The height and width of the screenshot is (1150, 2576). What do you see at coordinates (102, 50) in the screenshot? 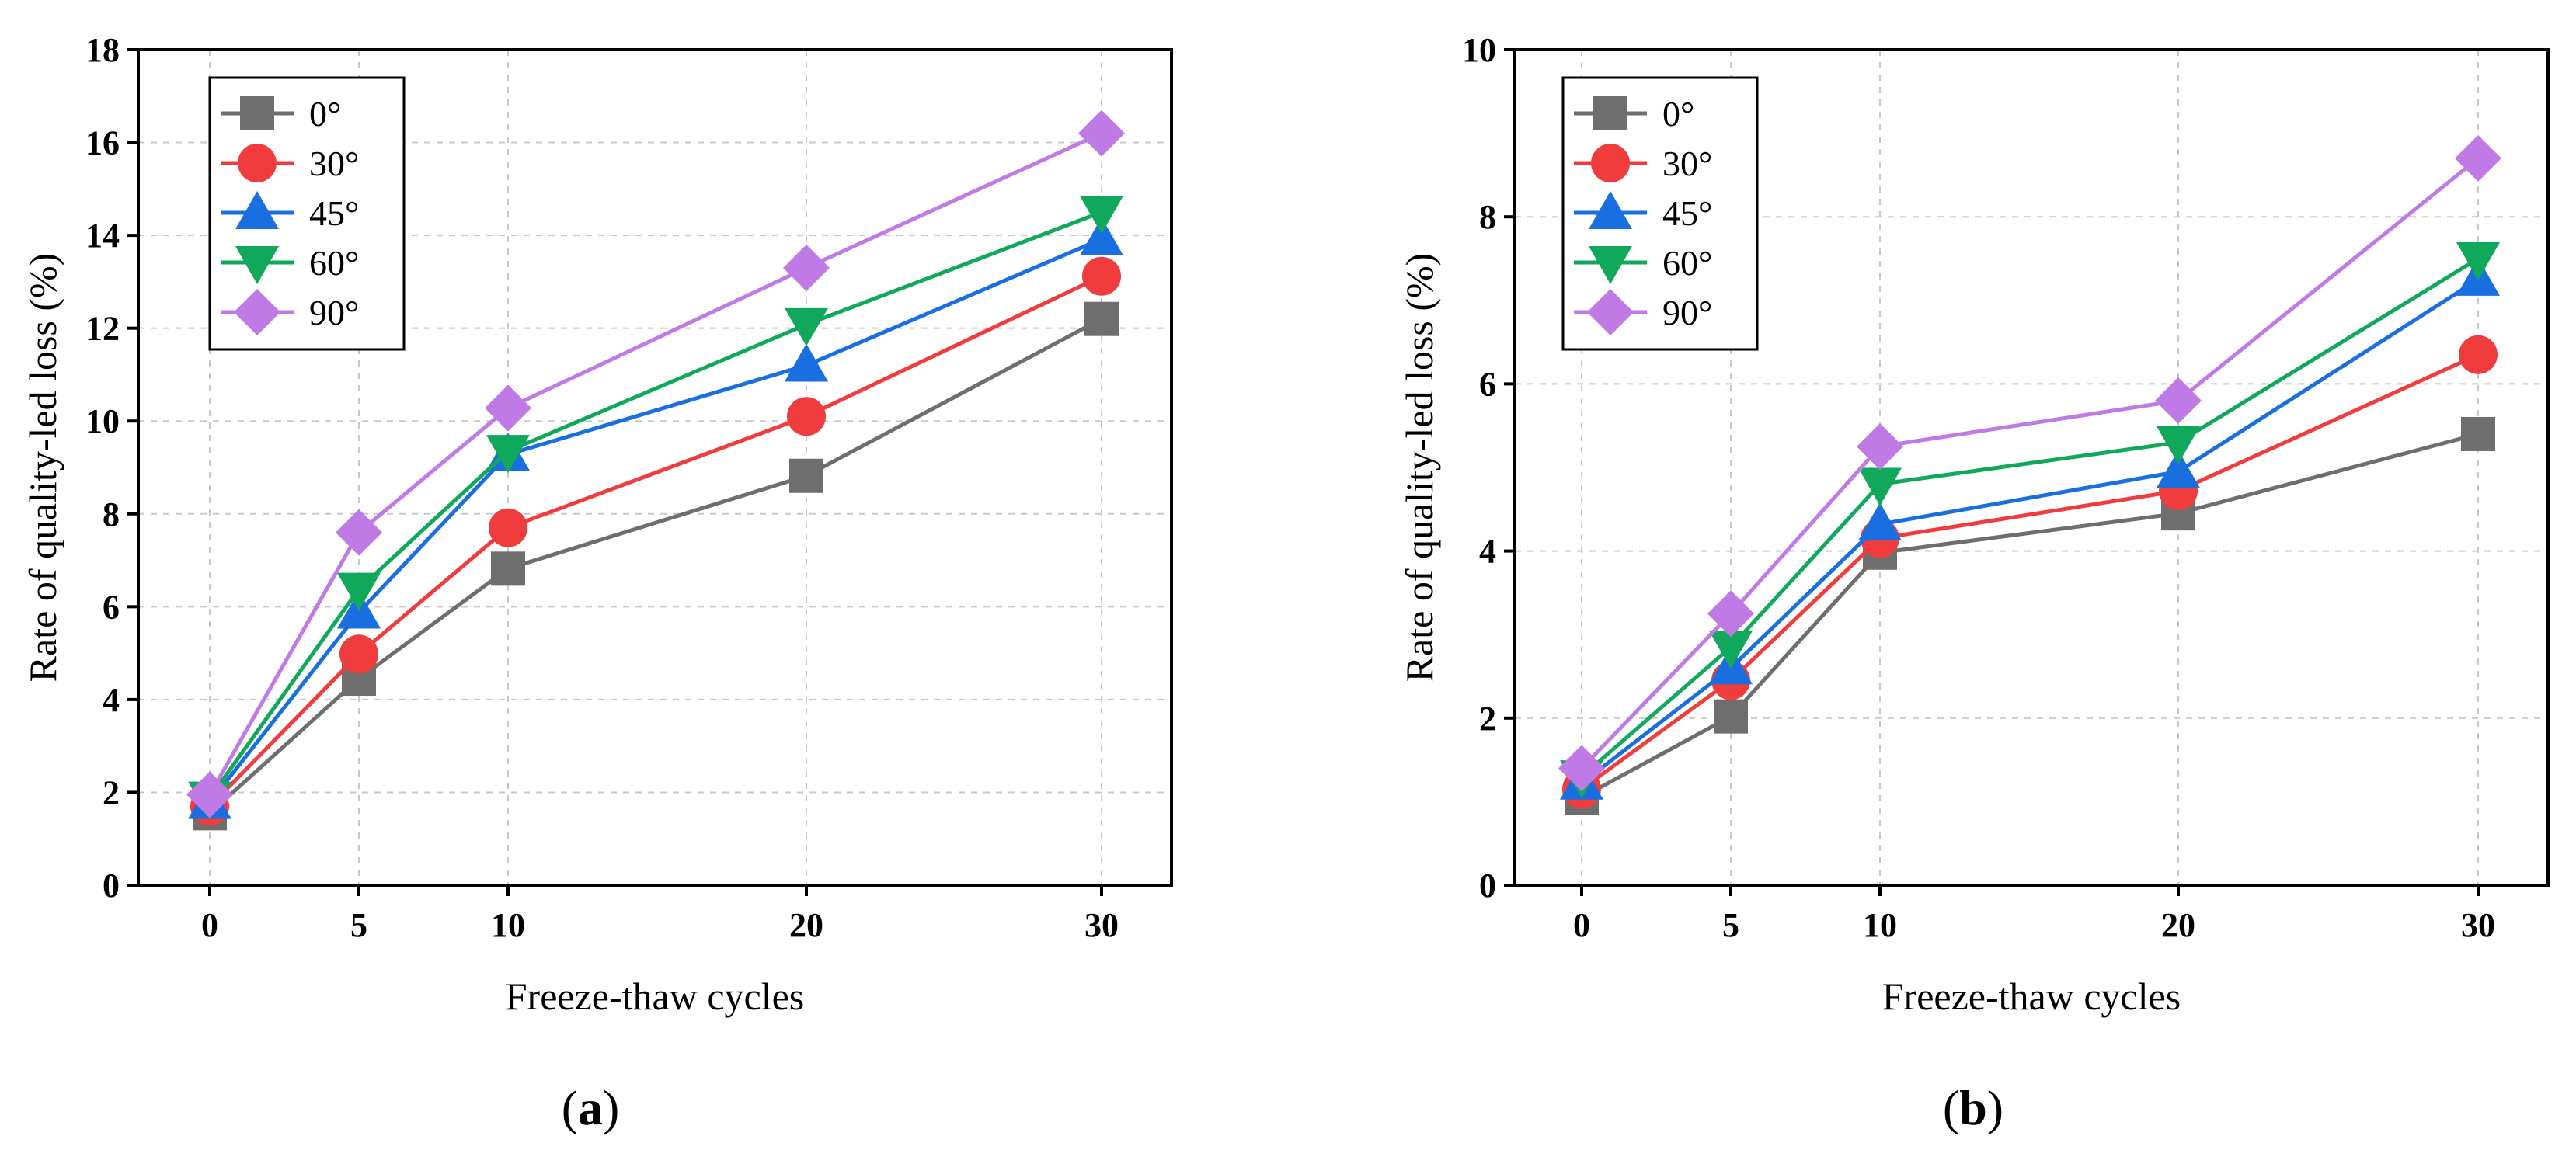
I see `y-tick-label: 18` at bounding box center [102, 50].